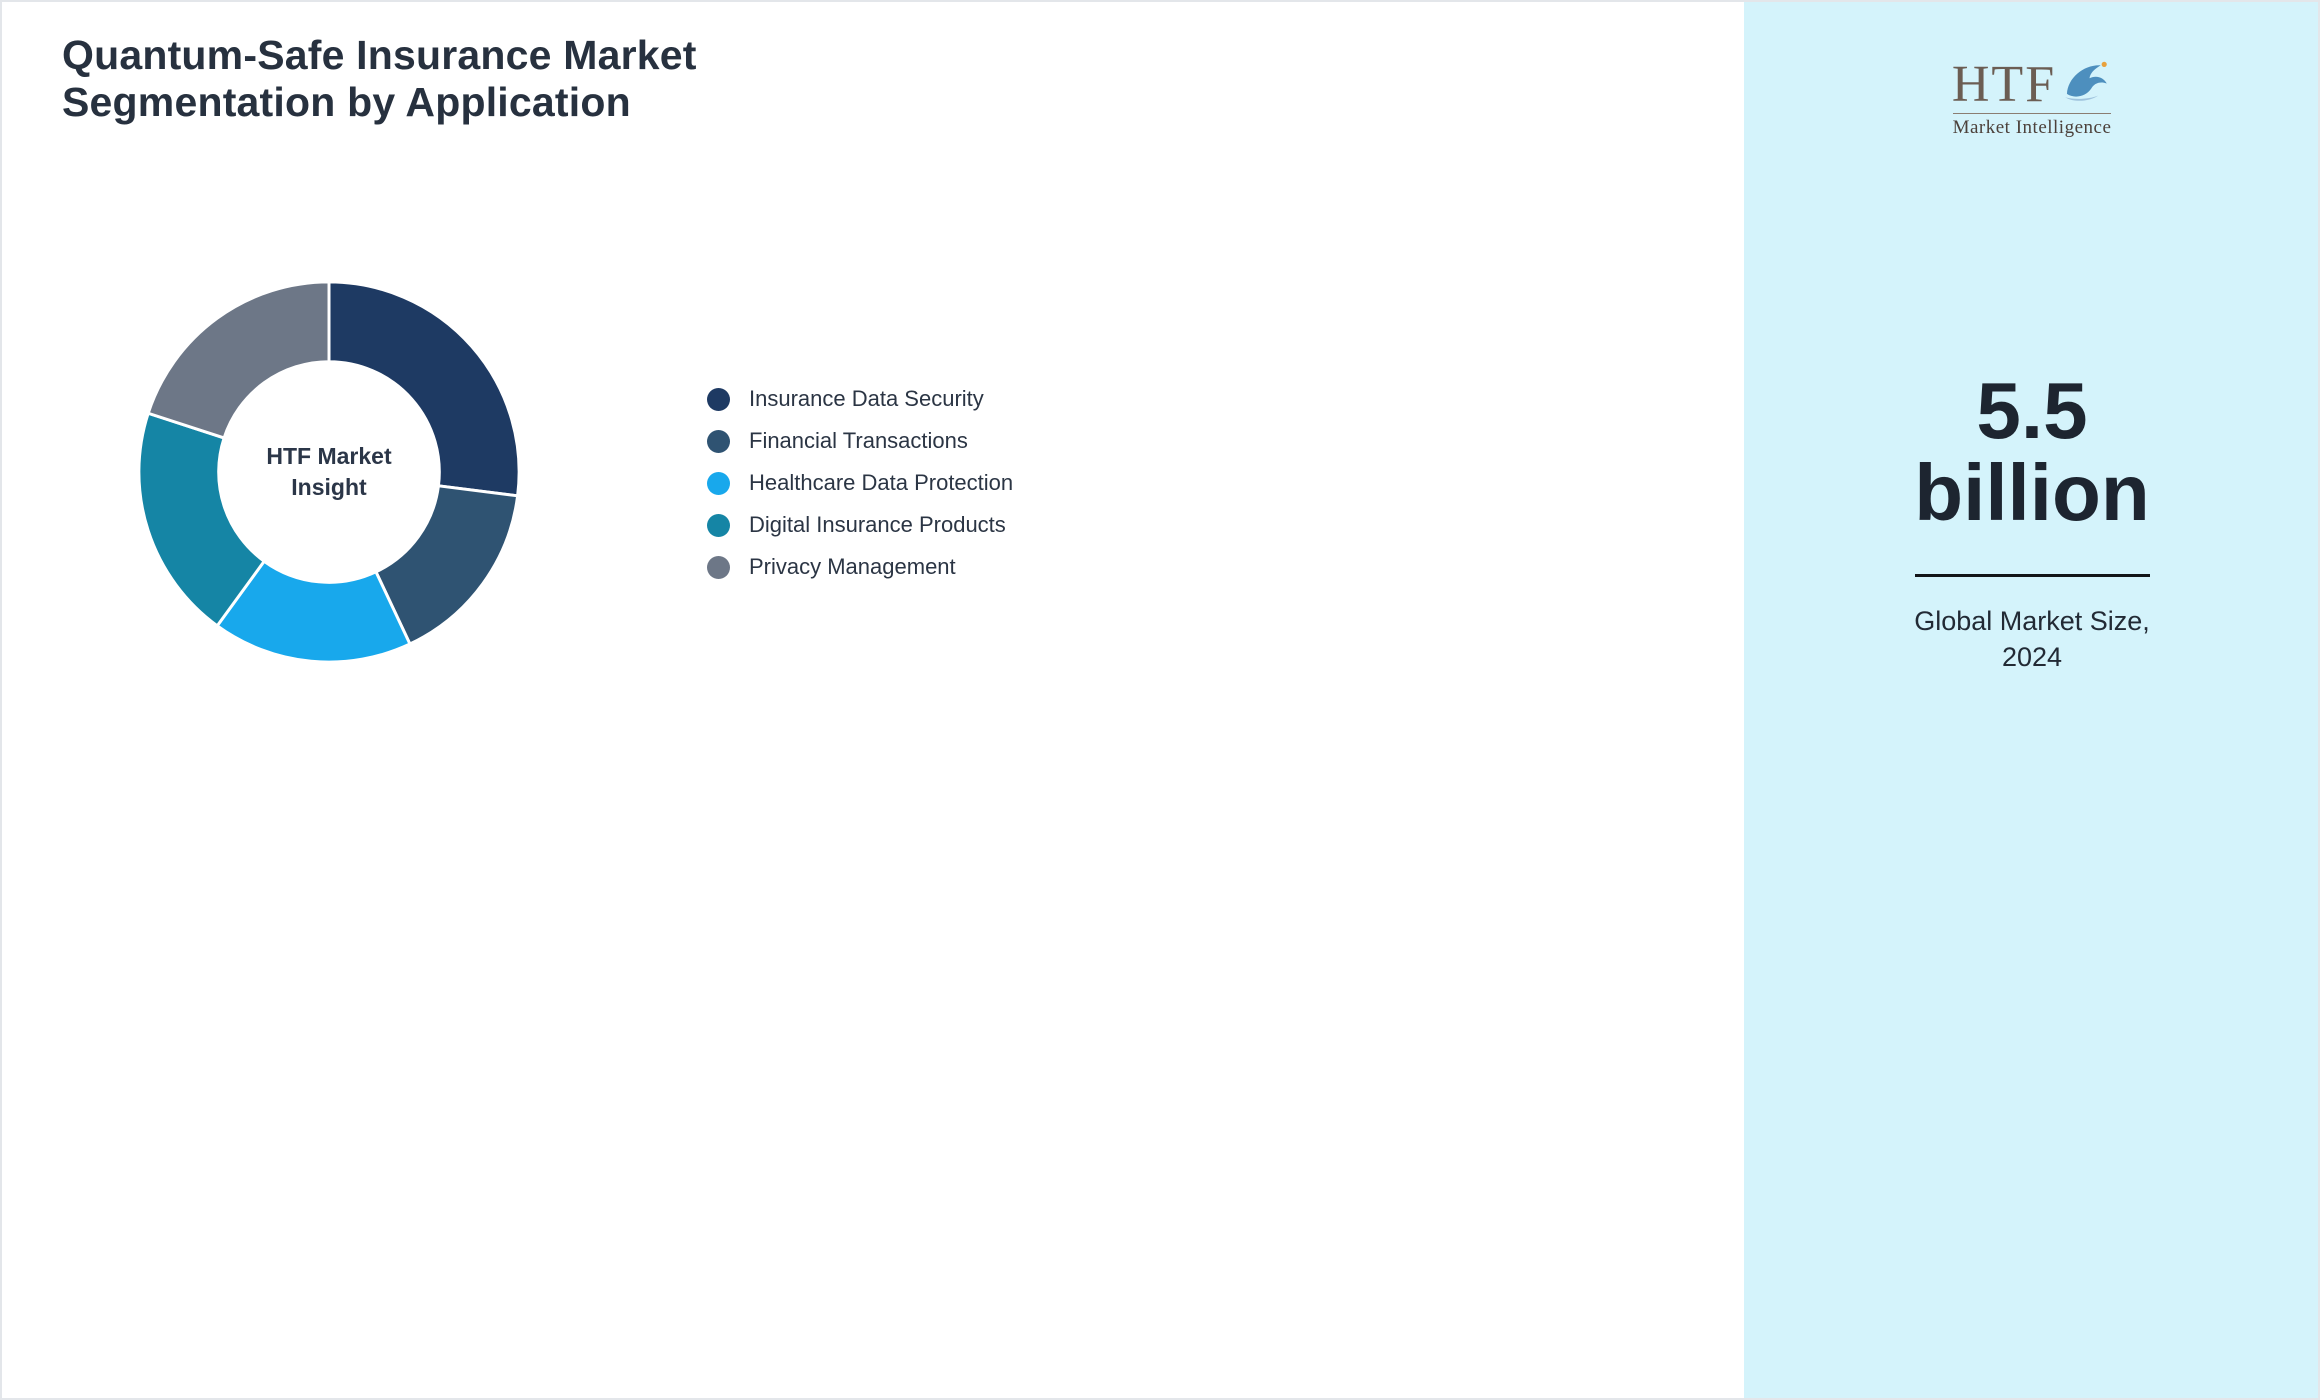 Image resolution: width=2320 pixels, height=1400 pixels. I want to click on stat-value: 5.5 billion, so click(2032, 451).